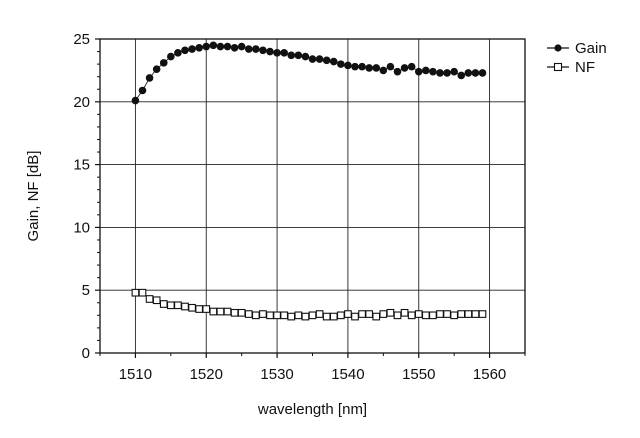 The height and width of the screenshot is (438, 640). I want to click on x-tick-label: 1530, so click(276, 374).